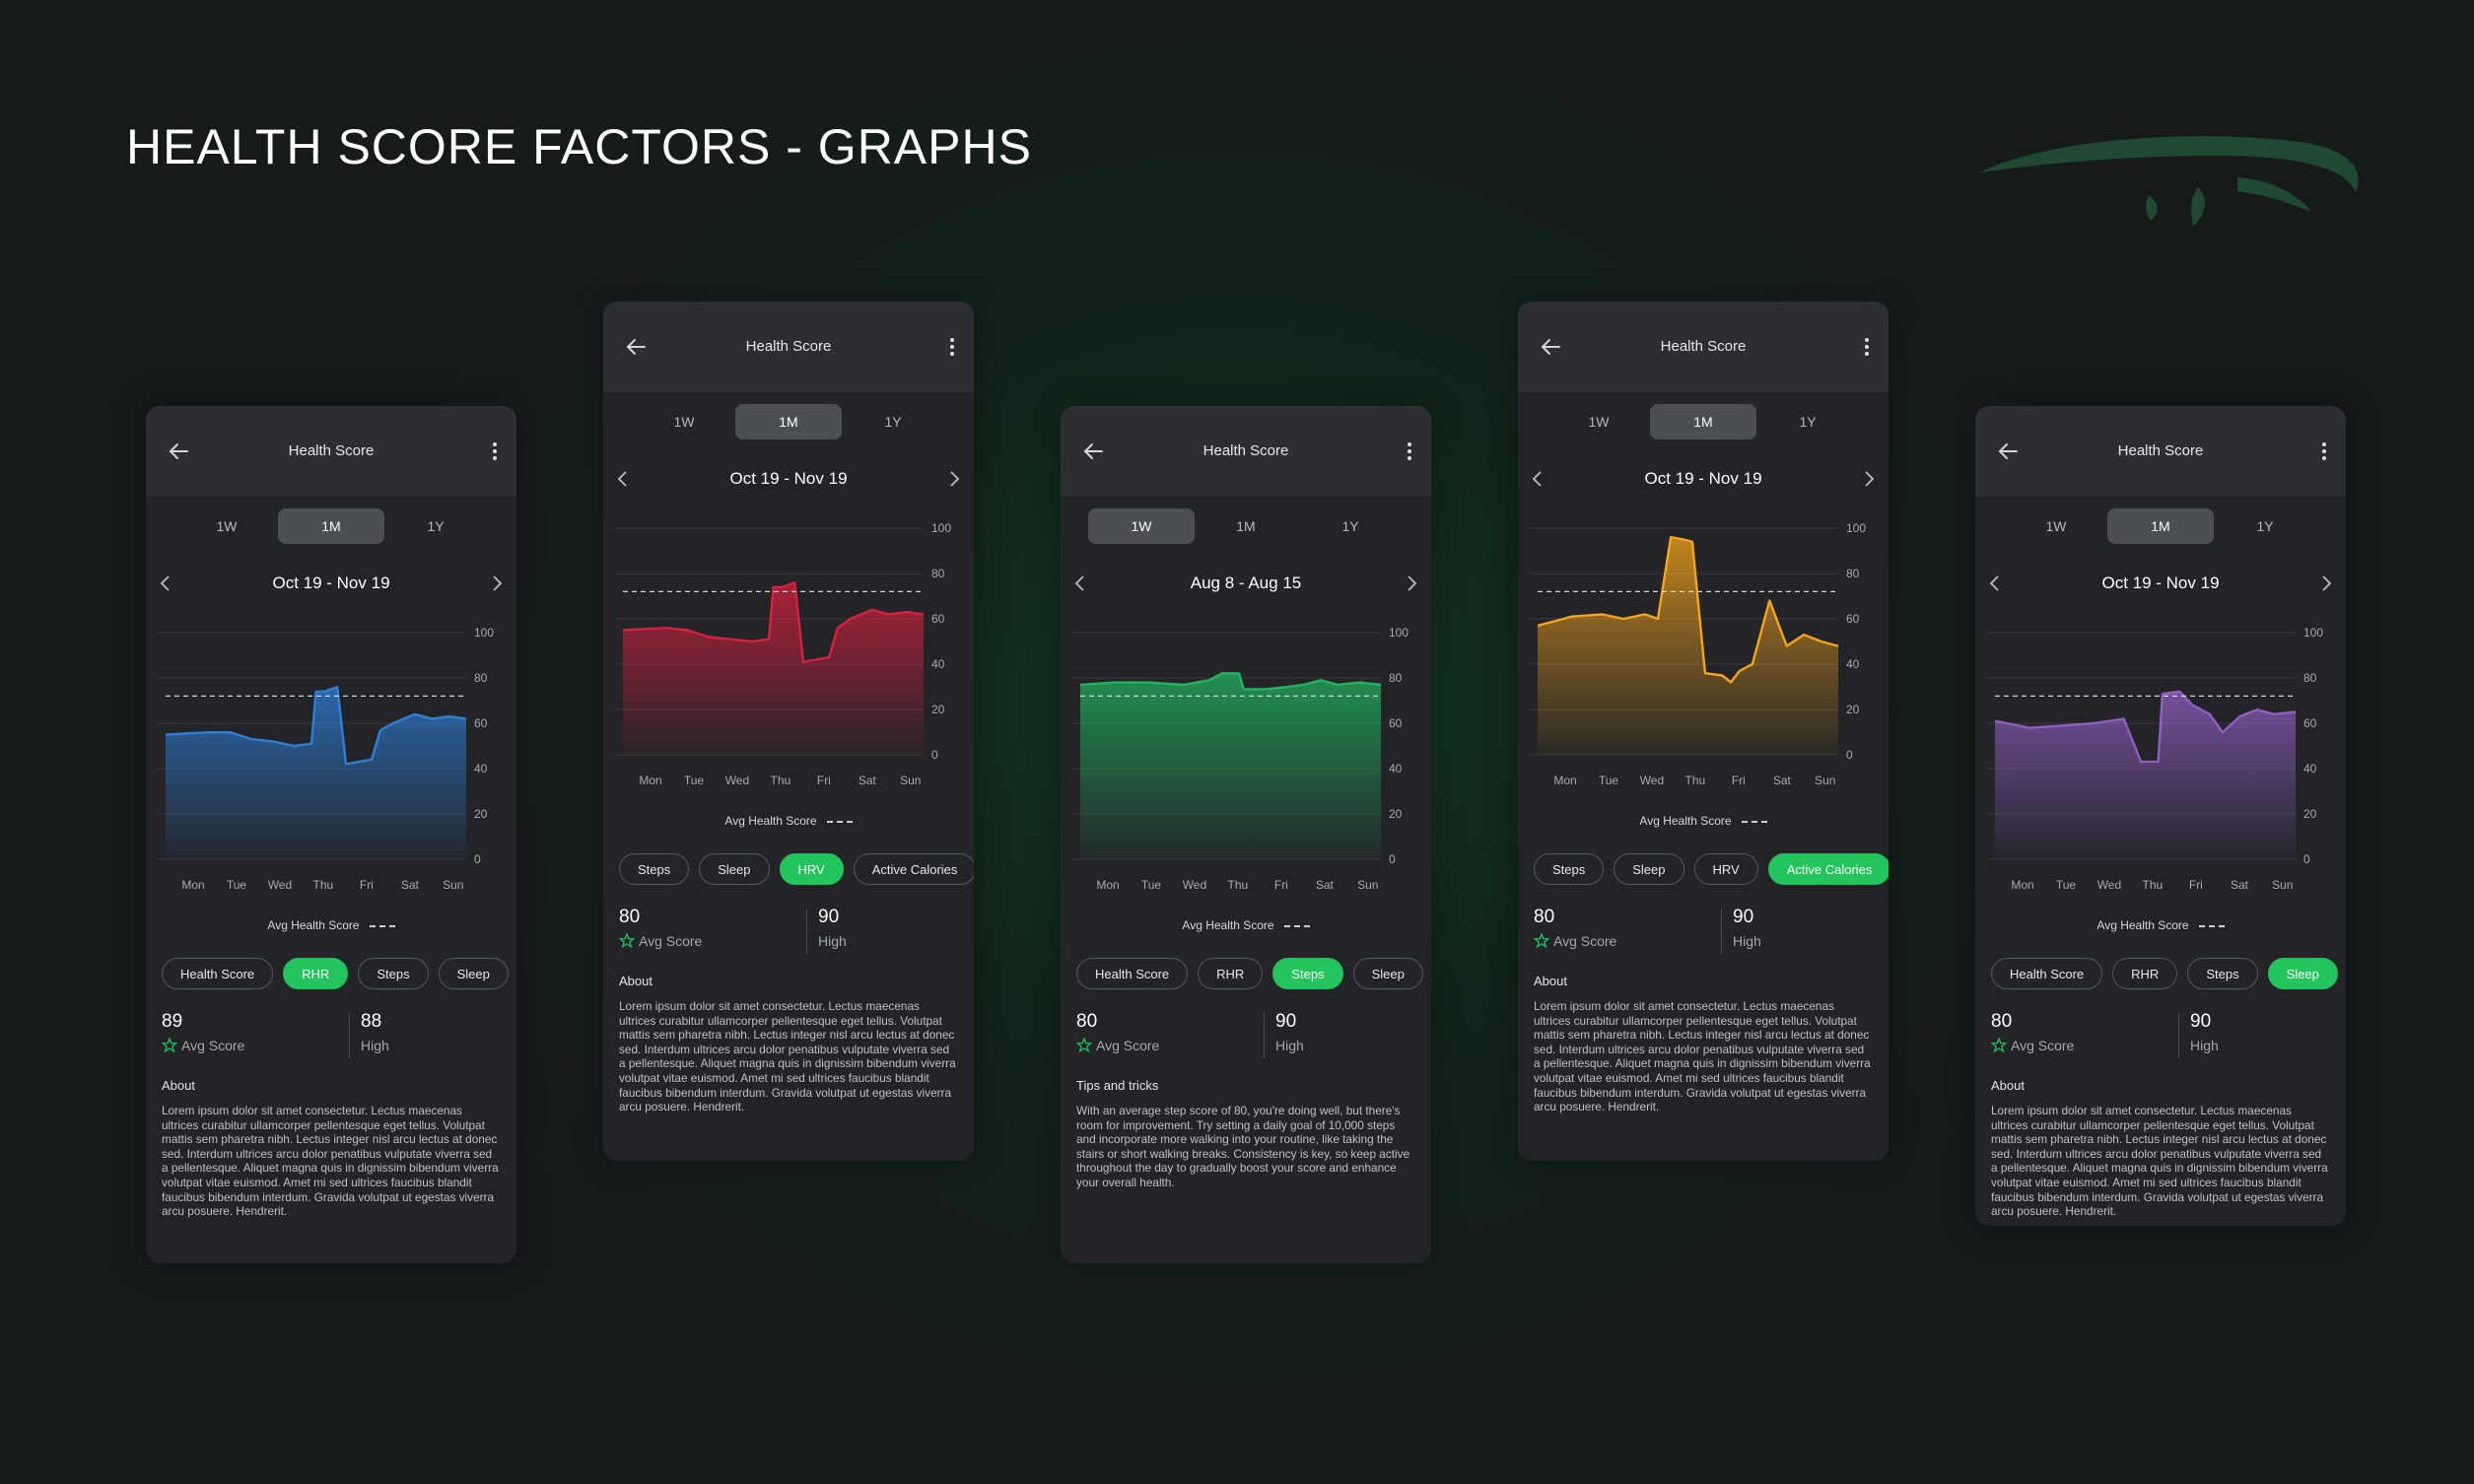 The width and height of the screenshot is (2474, 1484). I want to click on score-area-chart: 0 20 40 60 80 100 Mon Tue Wed Thu Fri Sat Sun, so click(326, 759).